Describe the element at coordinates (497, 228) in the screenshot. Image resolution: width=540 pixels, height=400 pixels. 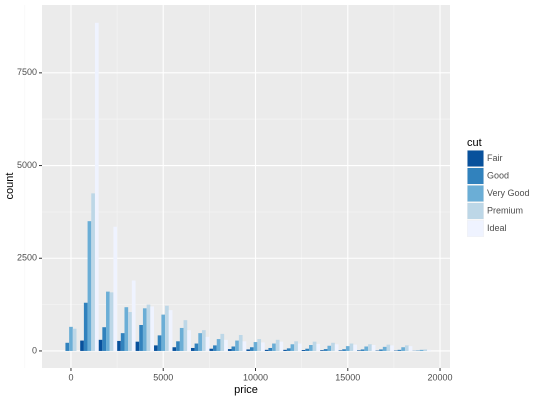
I see `legend-label: Ideal` at that location.